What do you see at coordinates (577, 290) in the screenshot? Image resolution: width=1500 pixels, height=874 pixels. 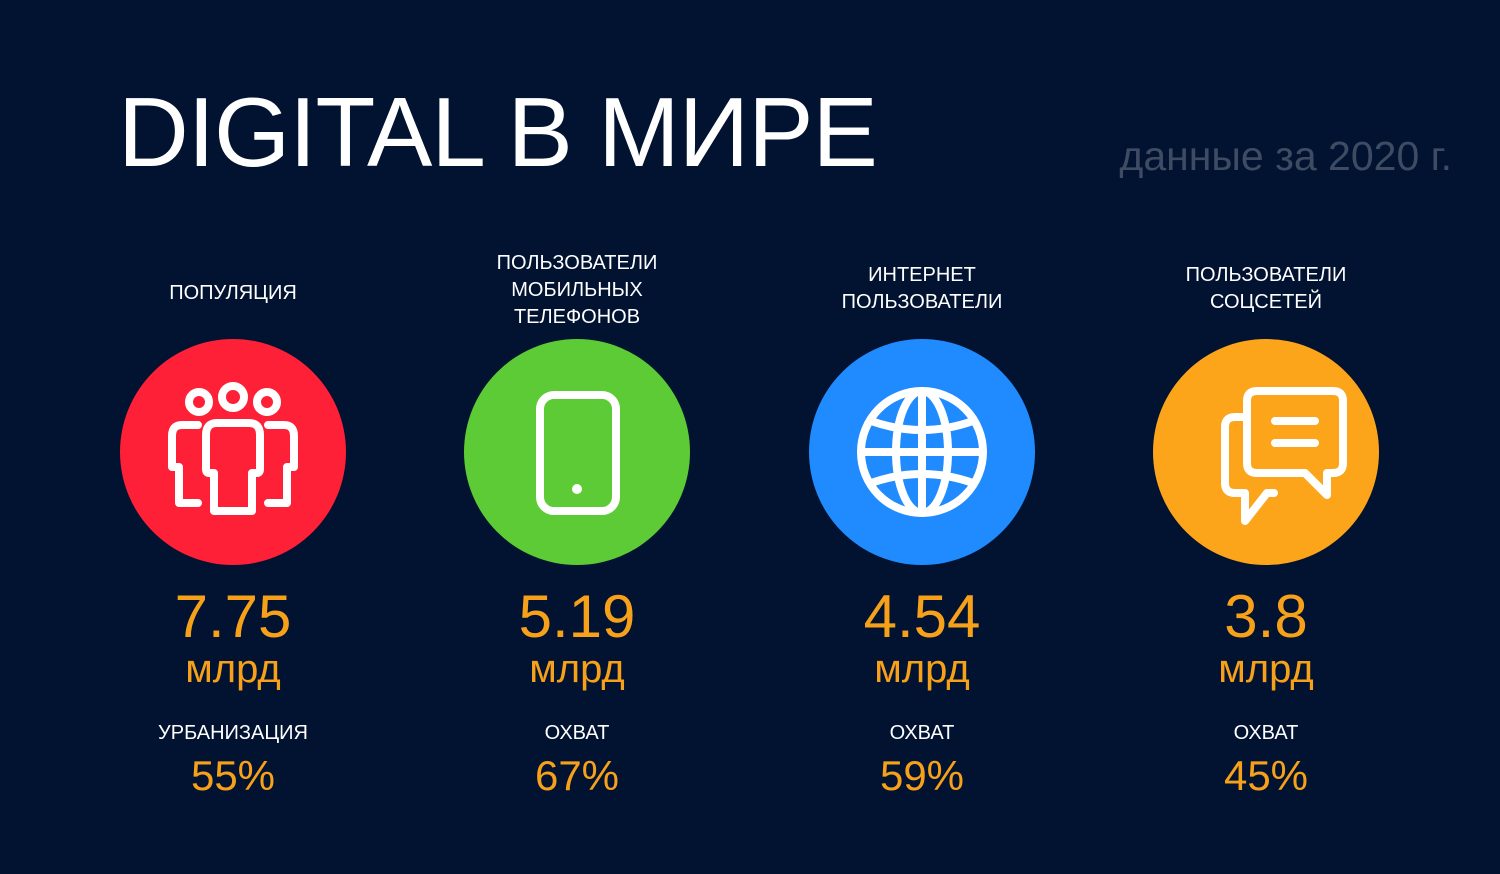 I see `stat-label: ПОЛЬЗОВАТЕЛИ МОБИЛЬНЫХ ТЕЛЕФОНОВ` at bounding box center [577, 290].